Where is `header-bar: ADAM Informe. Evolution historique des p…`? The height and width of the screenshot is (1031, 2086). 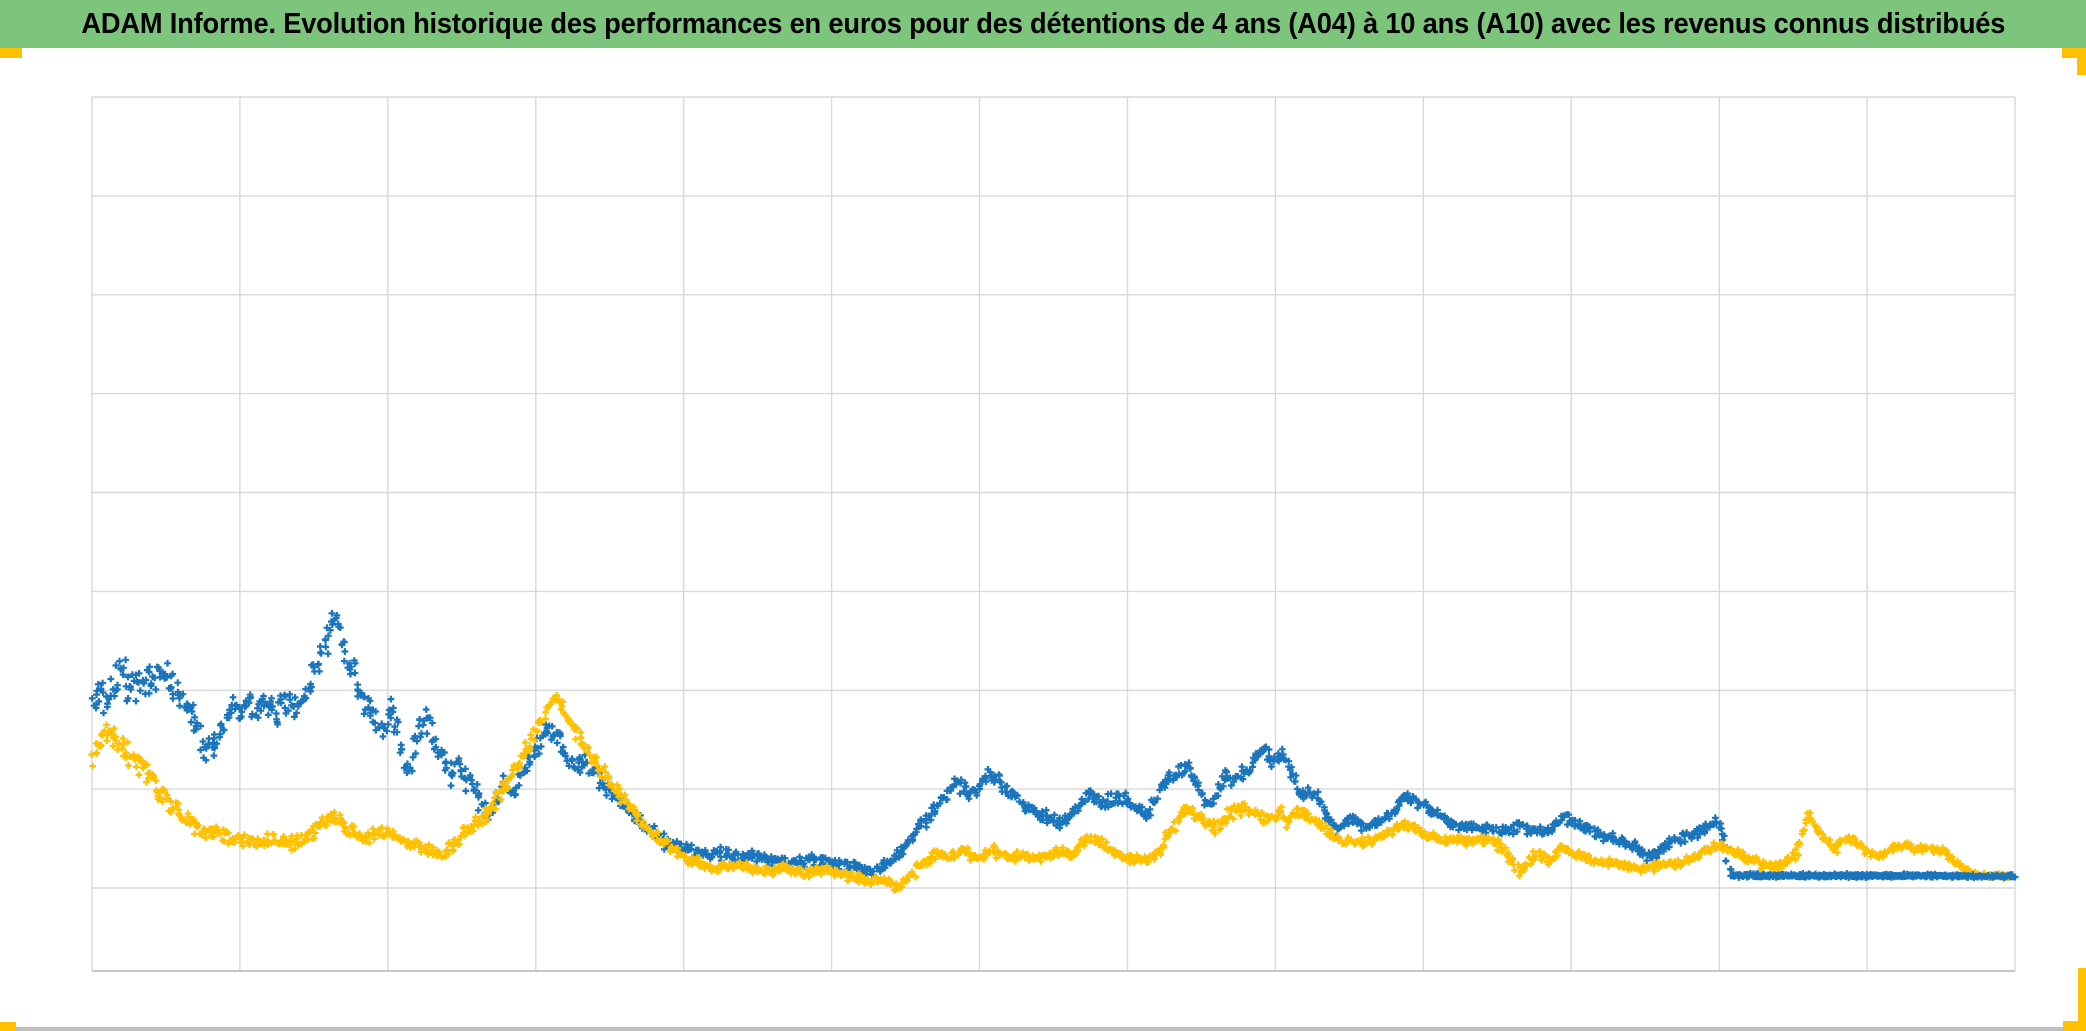
header-bar: ADAM Informe. Evolution historique des p… is located at coordinates (1043, 24).